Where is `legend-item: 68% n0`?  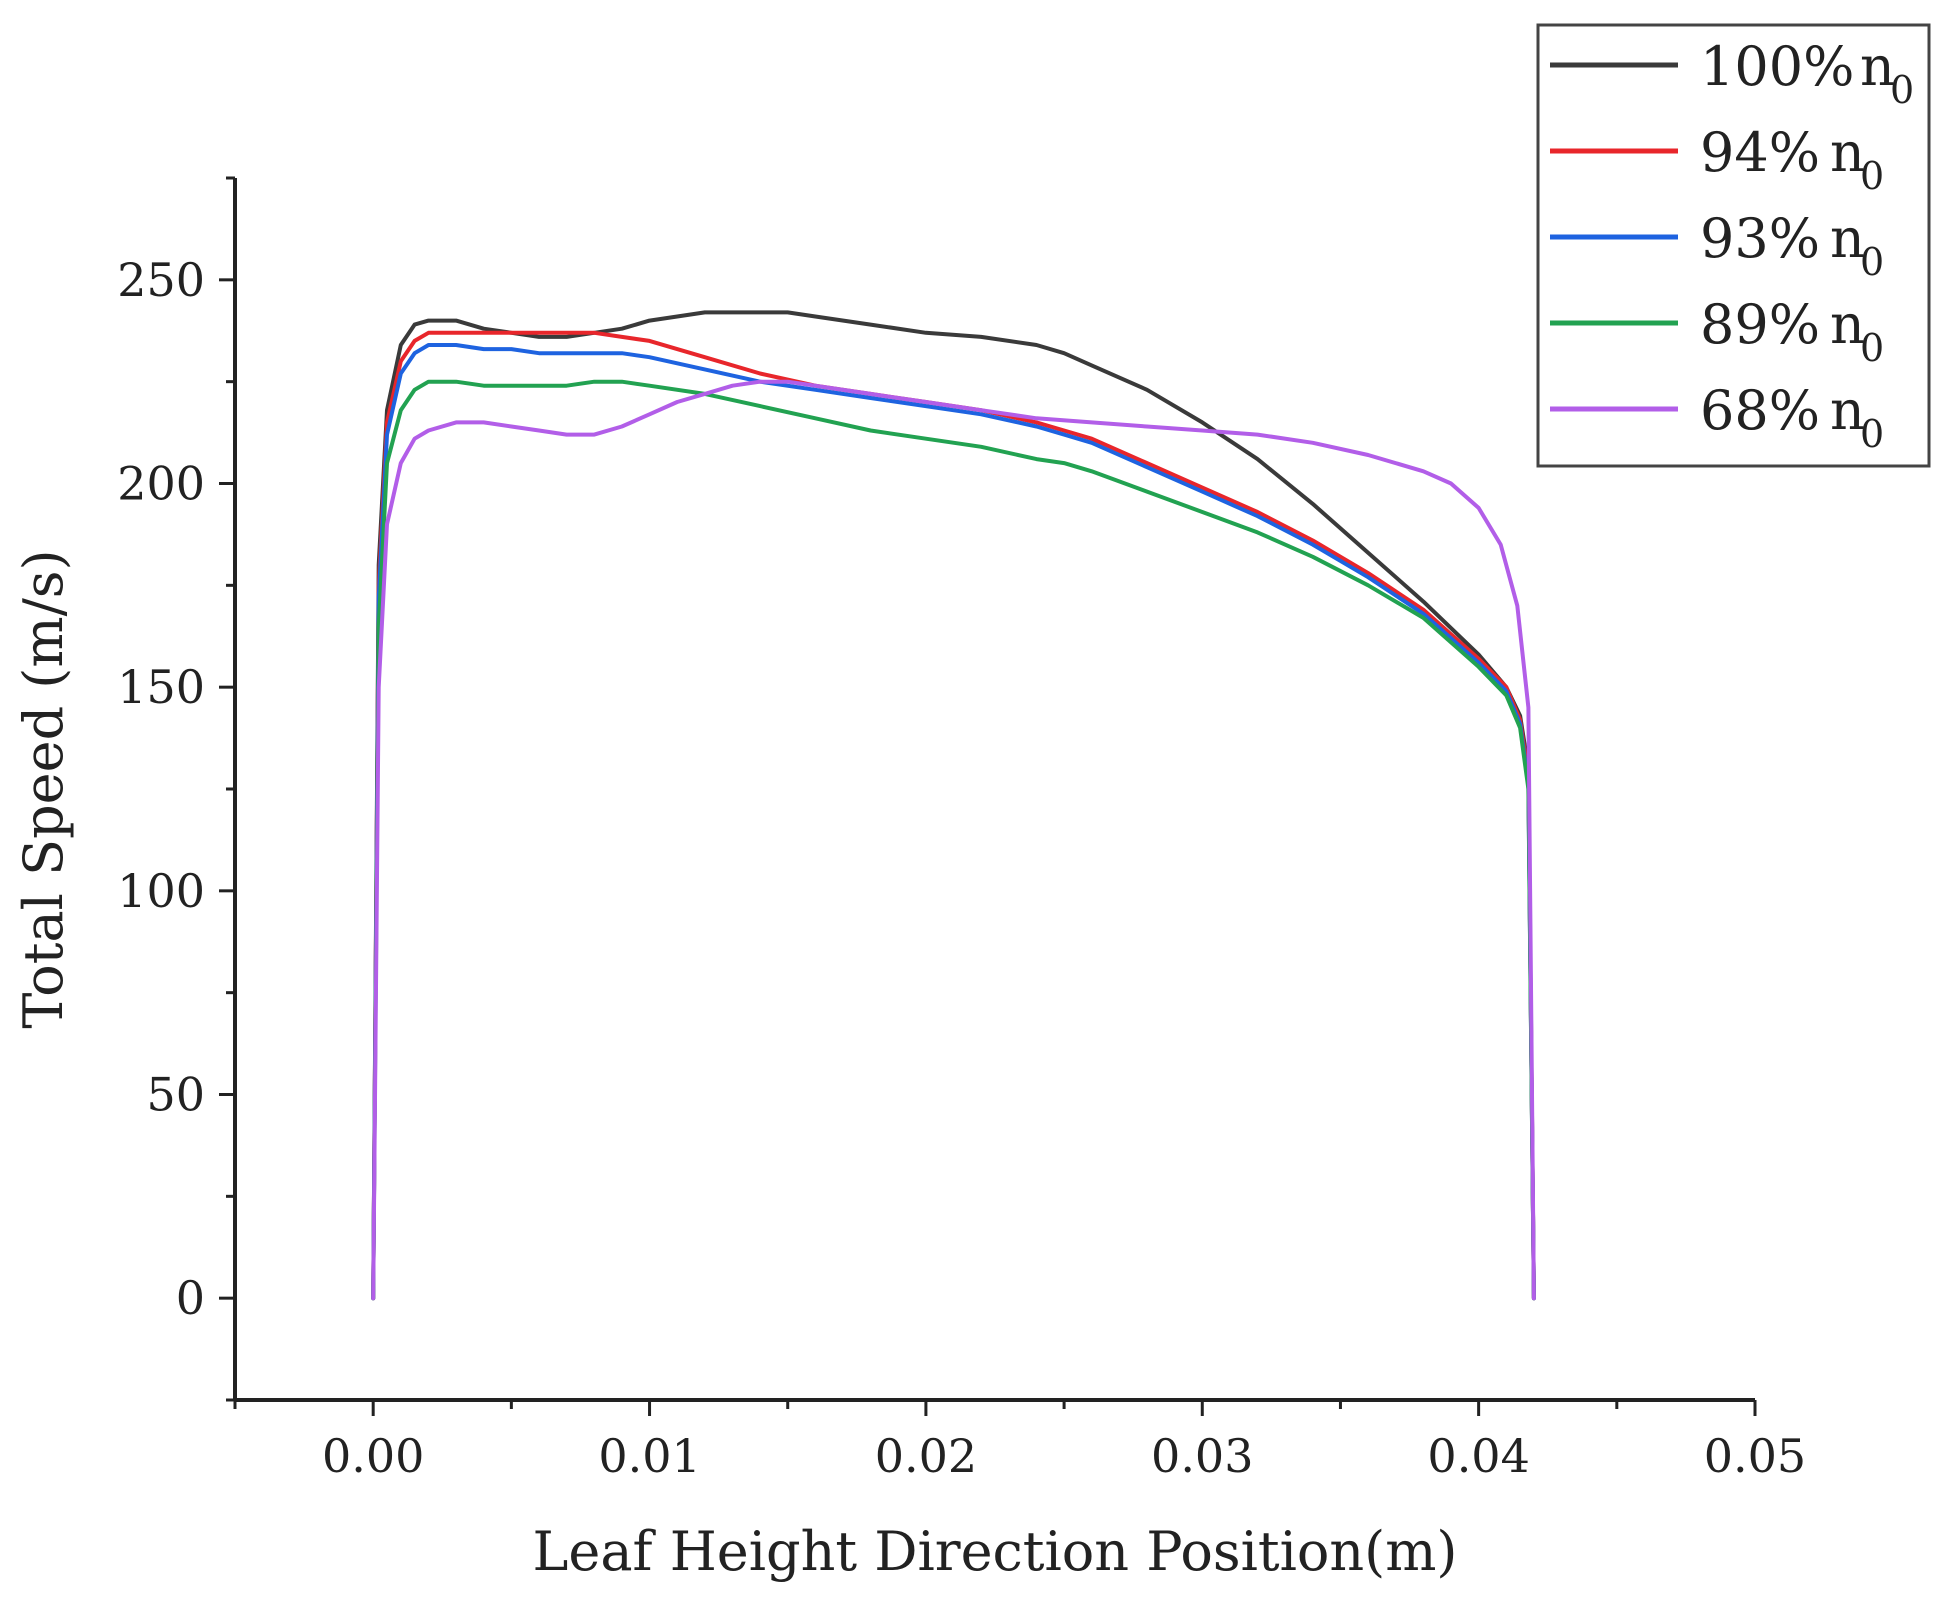 legend-item: 68% n0 is located at coordinates (1717, 417).